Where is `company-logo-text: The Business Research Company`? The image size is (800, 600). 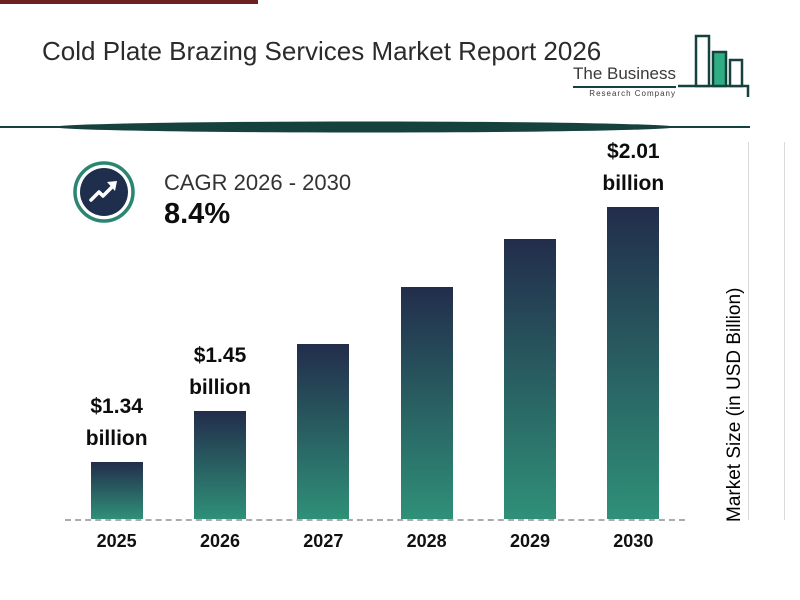 company-logo-text: The Business Research Company is located at coordinates (624, 81).